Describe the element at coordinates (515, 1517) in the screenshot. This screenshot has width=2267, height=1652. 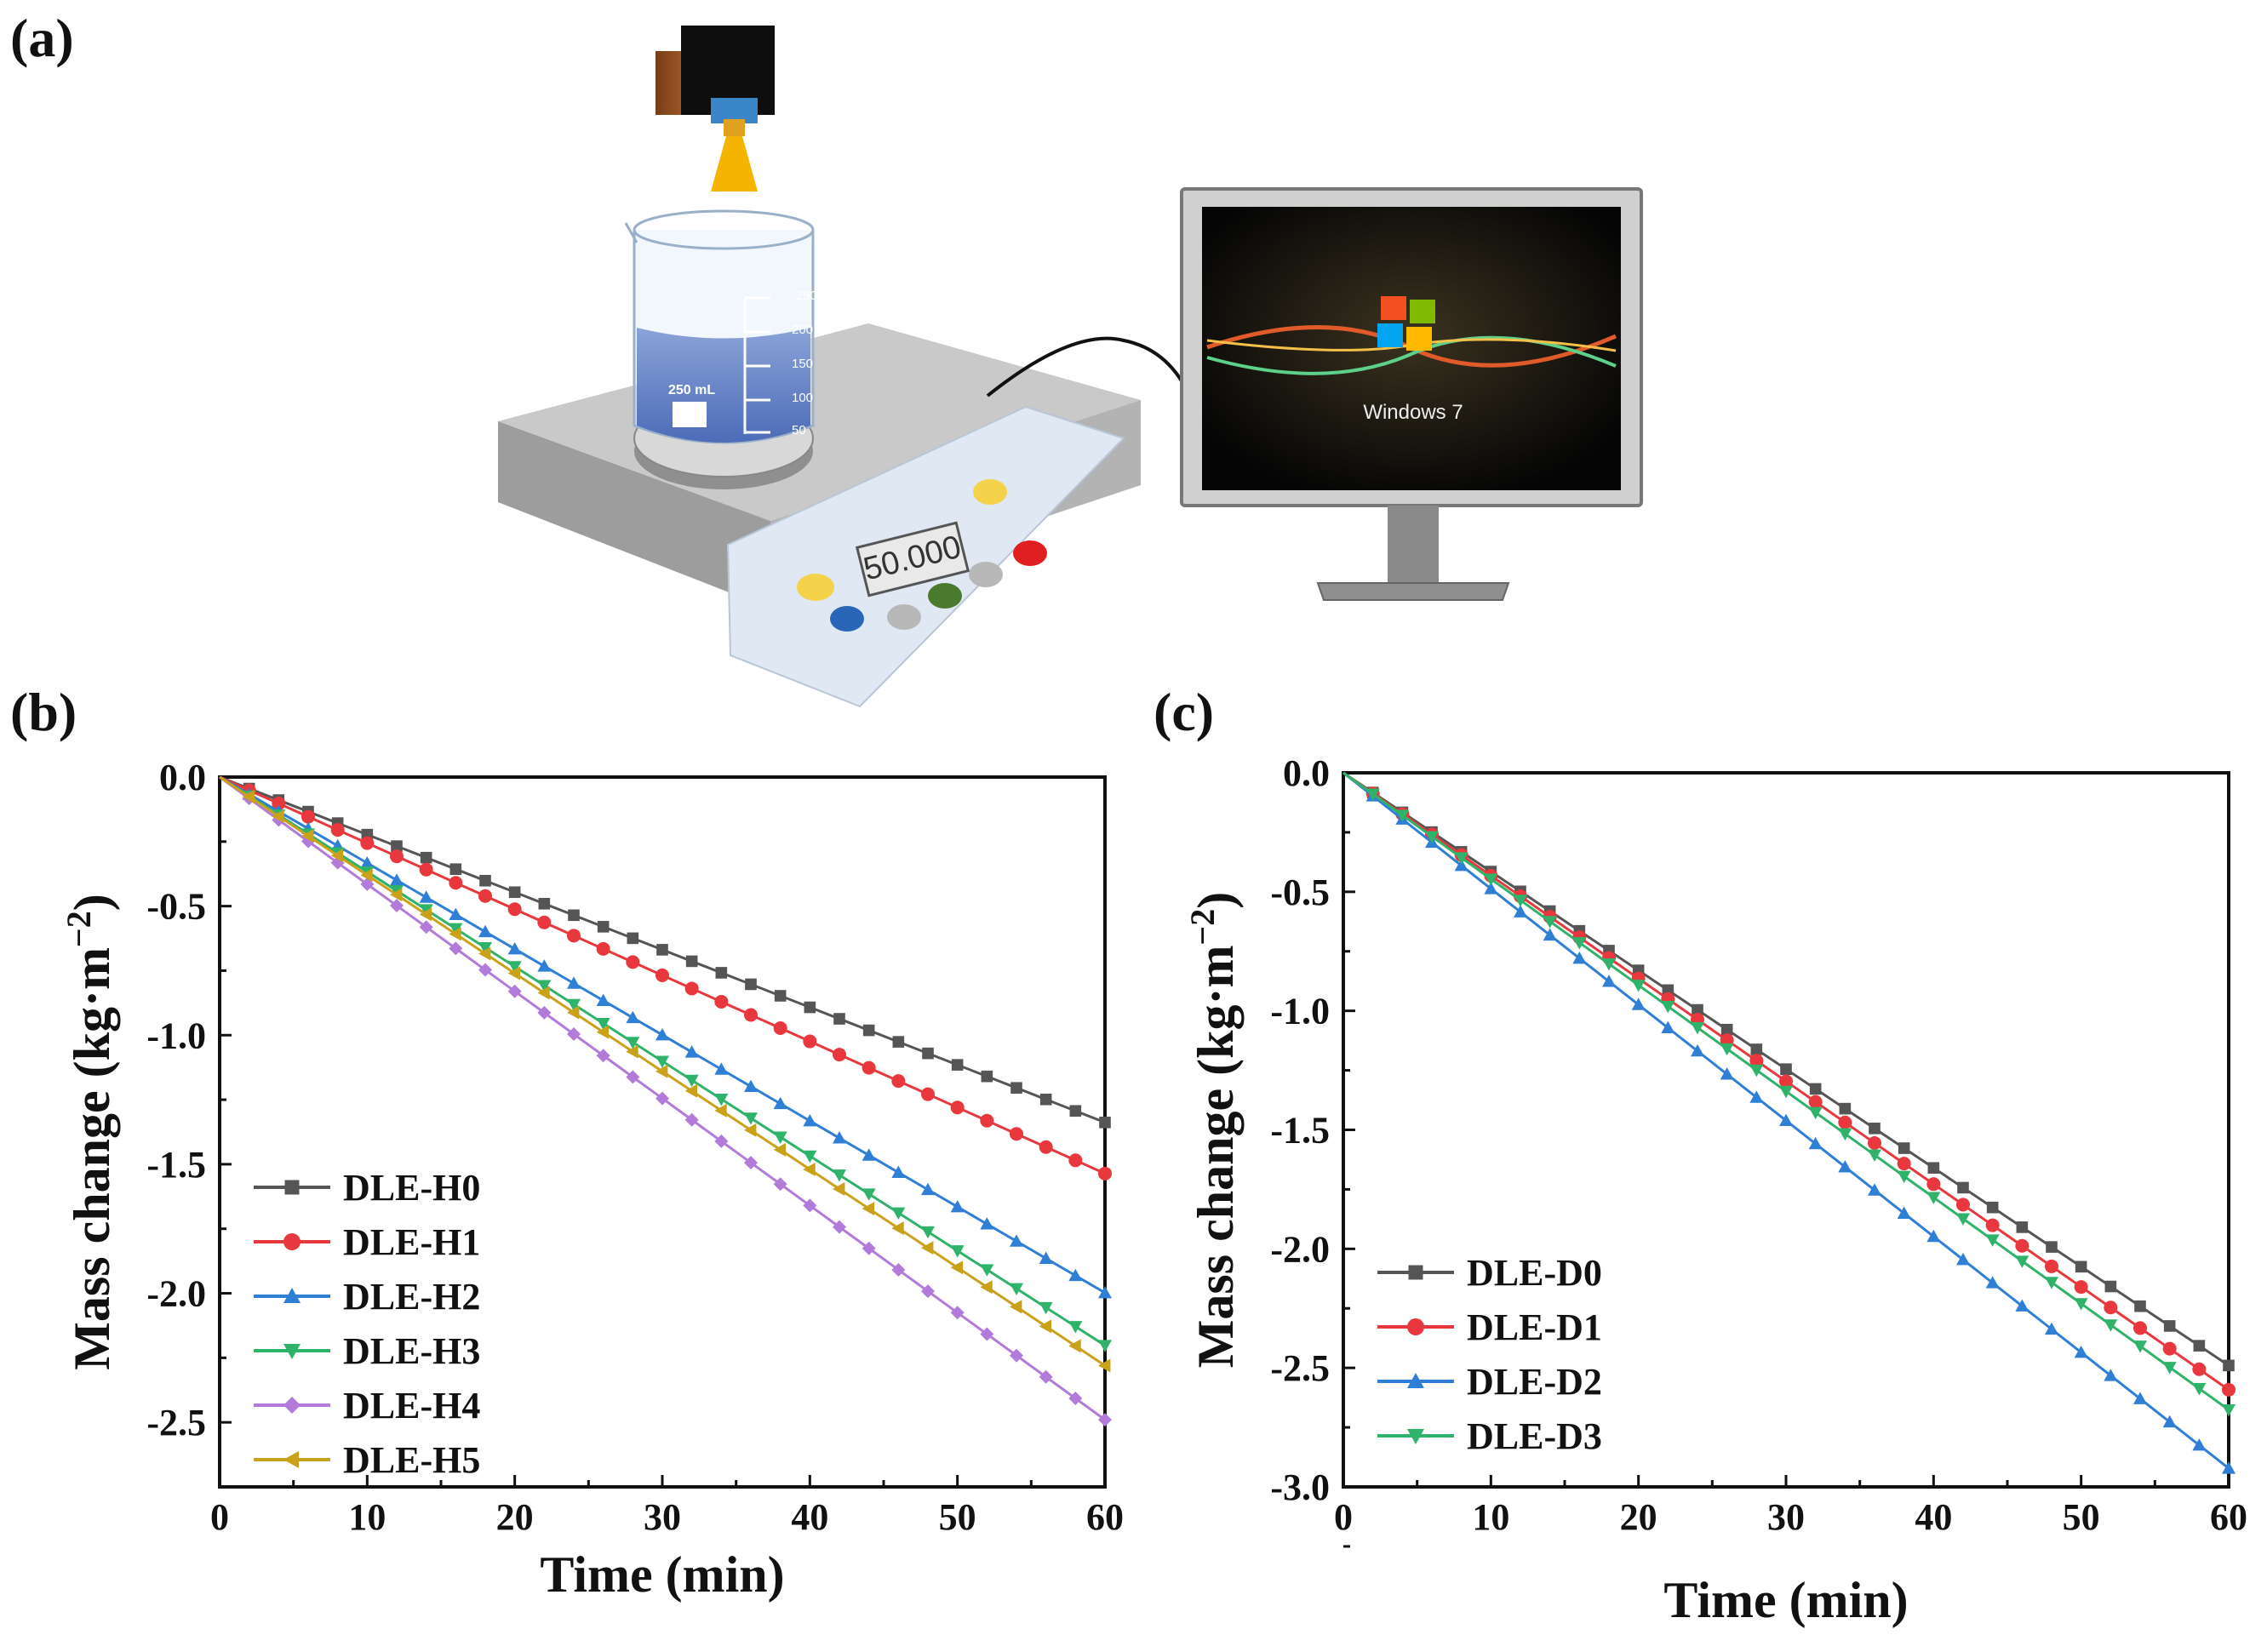
I see `x-tick-label: 20` at that location.